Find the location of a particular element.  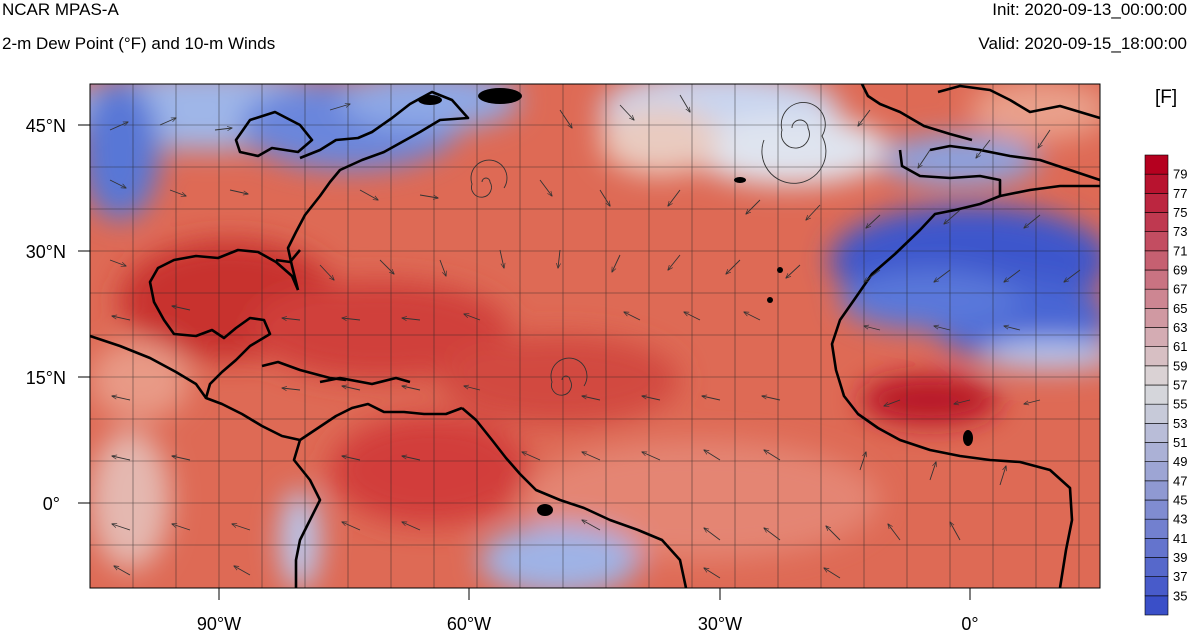

lat-tick-15n: 15°N is located at coordinates (46, 378).